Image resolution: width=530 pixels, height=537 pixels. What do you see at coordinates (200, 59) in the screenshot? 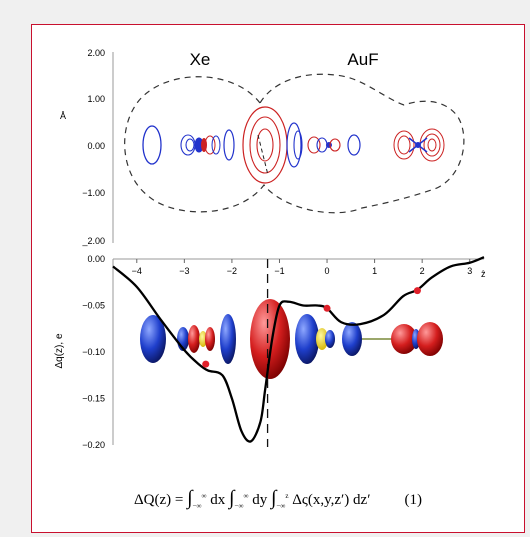
I see `label-xe: Xe` at bounding box center [200, 59].